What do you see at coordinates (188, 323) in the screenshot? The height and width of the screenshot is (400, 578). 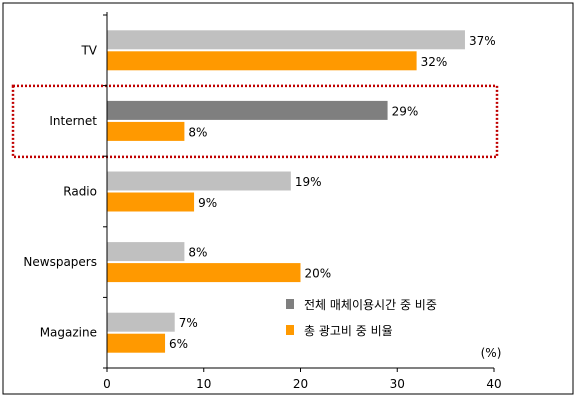 I see `data-label-magazine-series-1: 7%` at bounding box center [188, 323].